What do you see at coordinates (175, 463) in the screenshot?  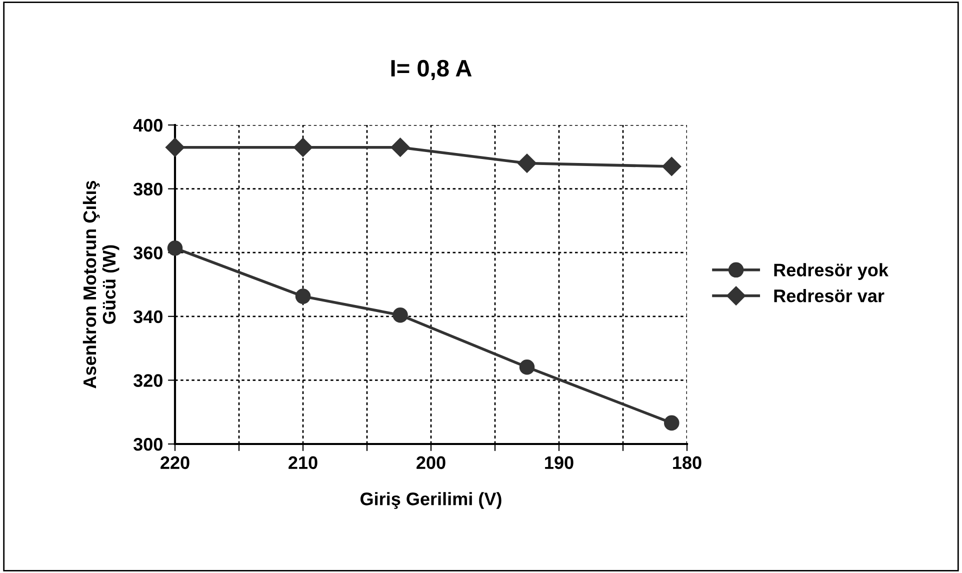 I see `x-tick-label: 220` at bounding box center [175, 463].